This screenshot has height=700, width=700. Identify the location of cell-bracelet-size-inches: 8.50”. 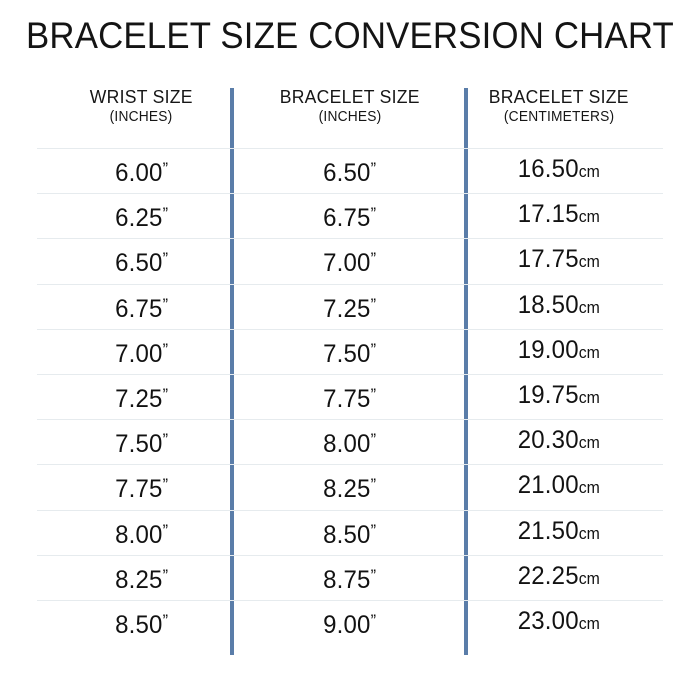
(350, 533).